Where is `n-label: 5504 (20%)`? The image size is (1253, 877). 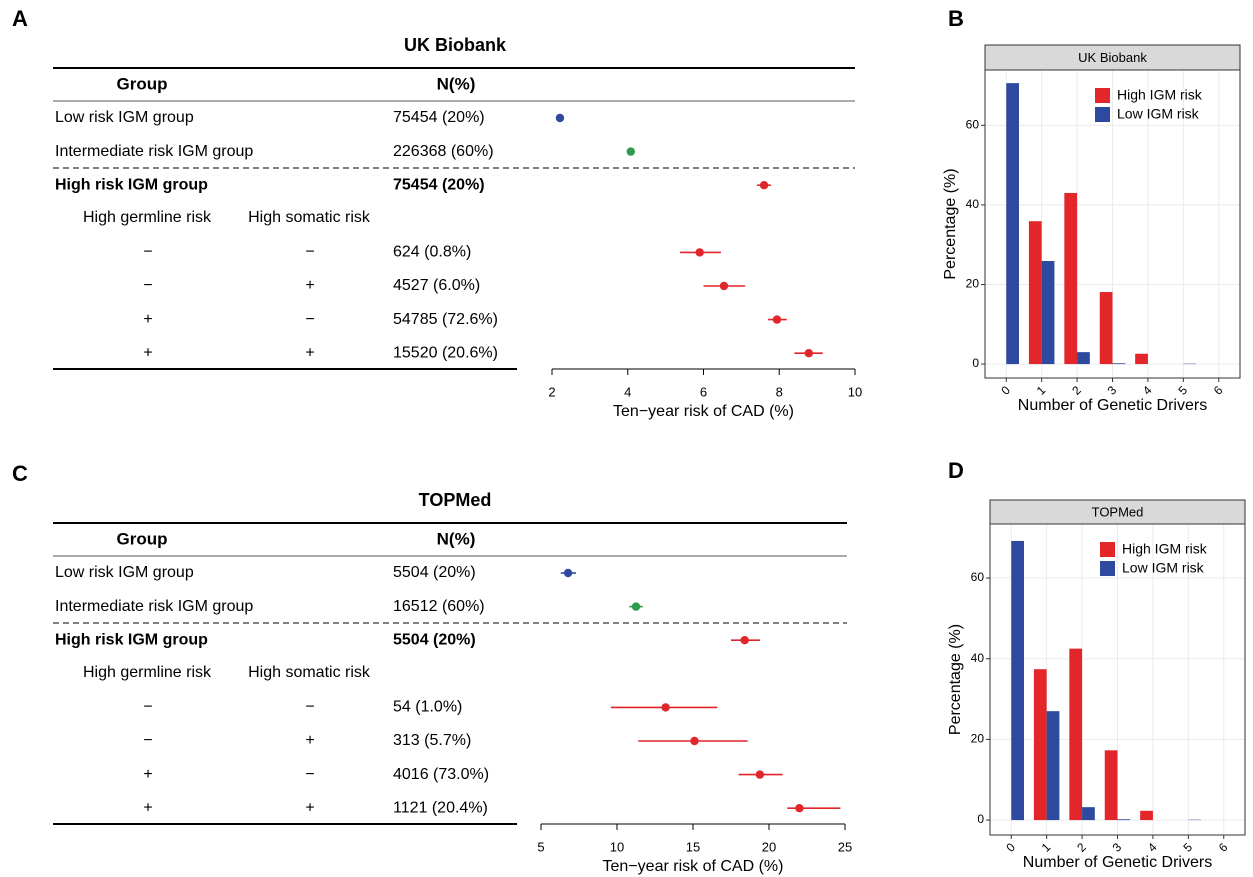 n-label: 5504 (20%) is located at coordinates (434, 572).